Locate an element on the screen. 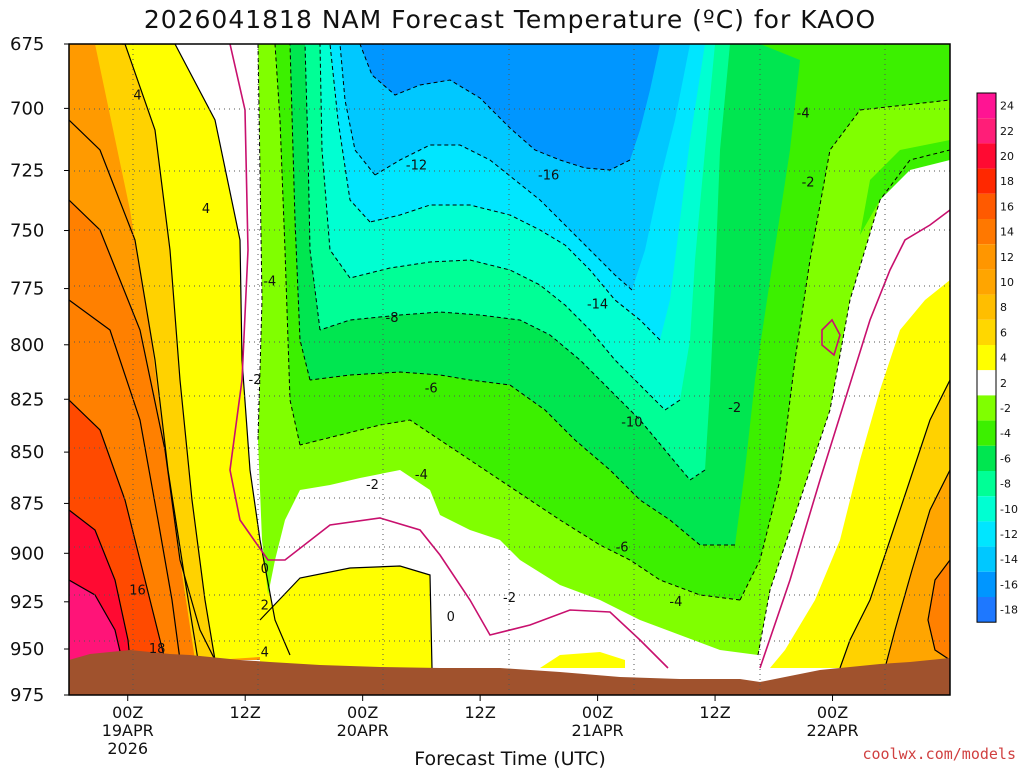  band-orange-4c is located at coordinates (155, 352).